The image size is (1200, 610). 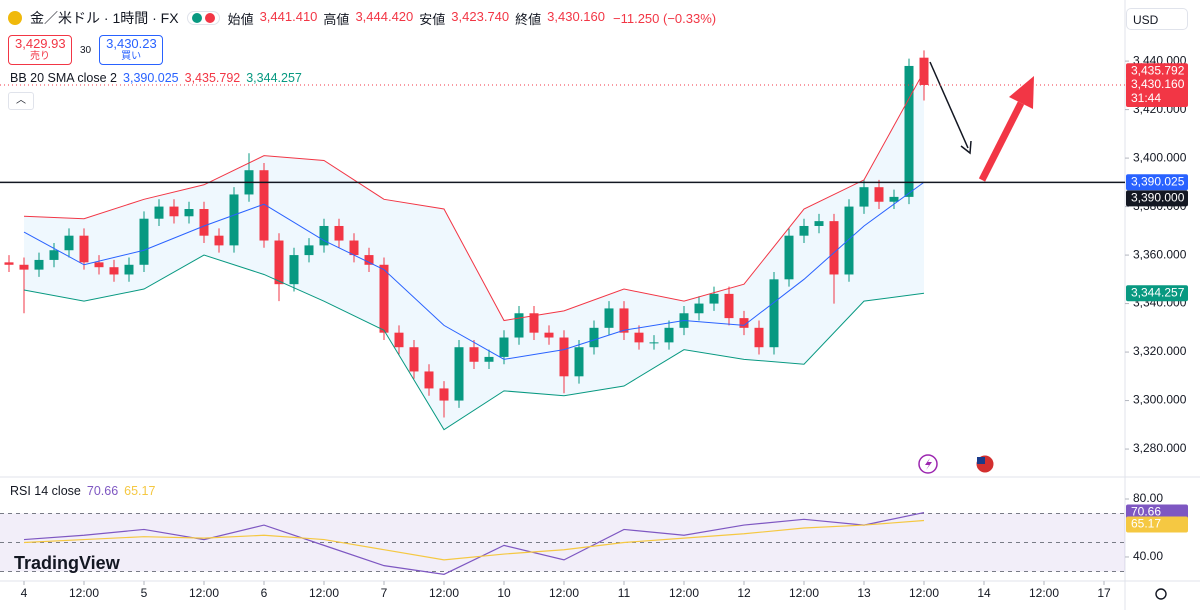 I want to click on series-line, so click(x=474, y=540).